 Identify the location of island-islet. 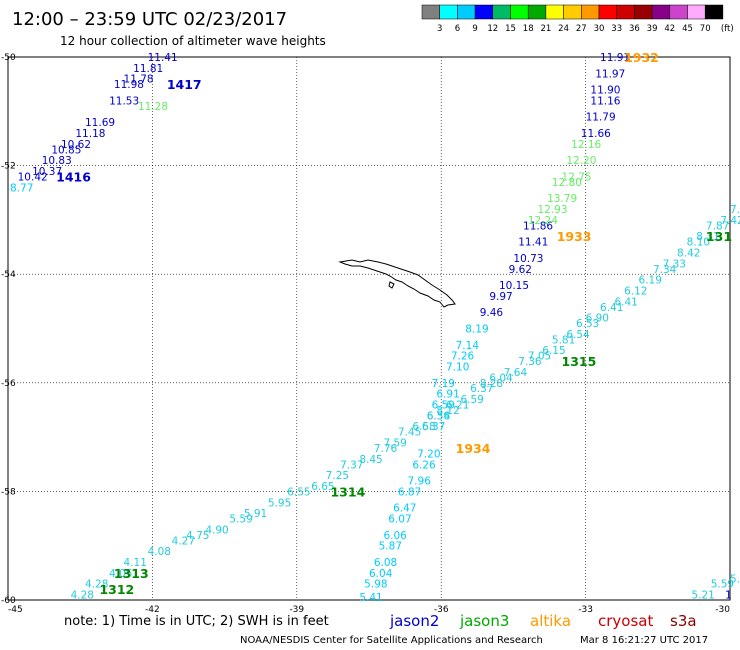
(391, 285).